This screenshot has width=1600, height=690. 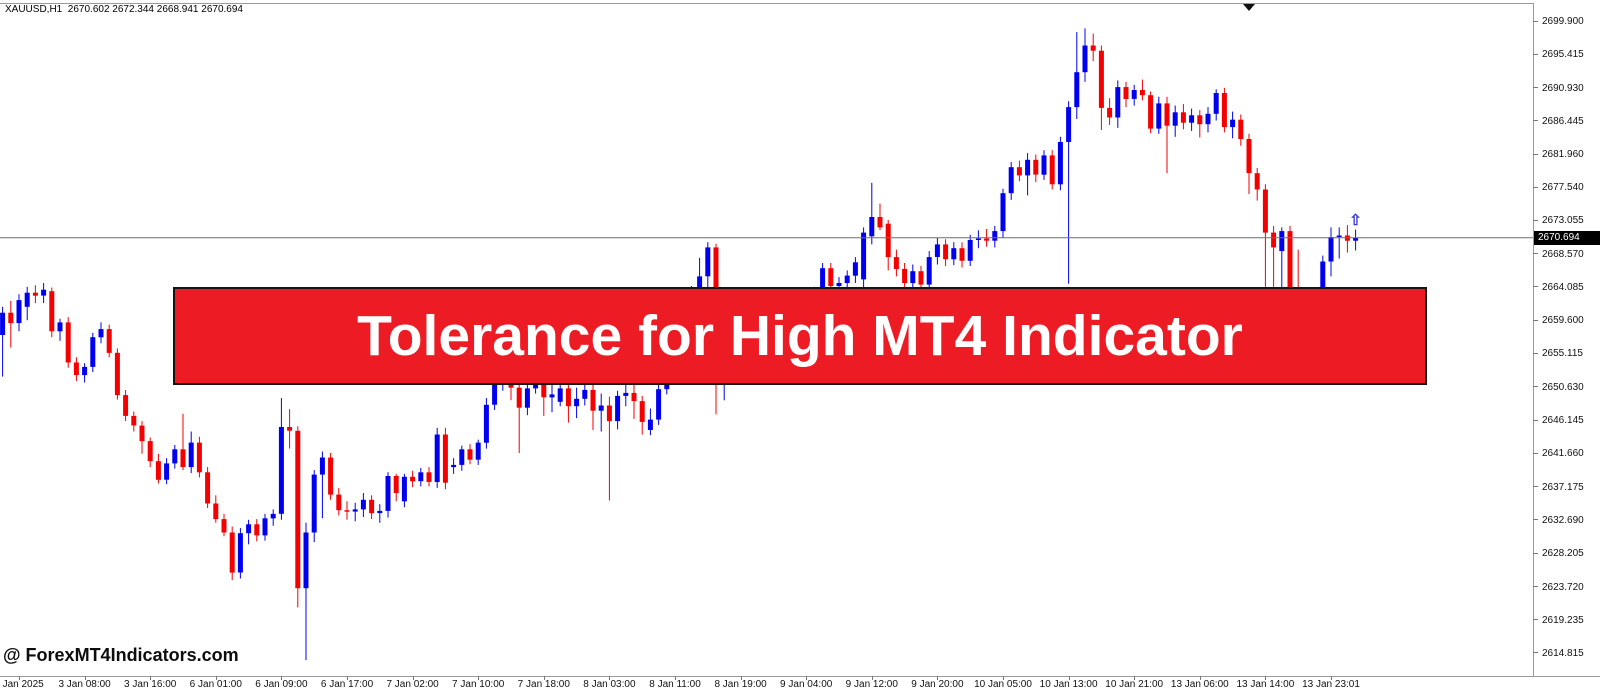 What do you see at coordinates (1567, 237) in the screenshot?
I see `current-price-tag: 2670.694` at bounding box center [1567, 237].